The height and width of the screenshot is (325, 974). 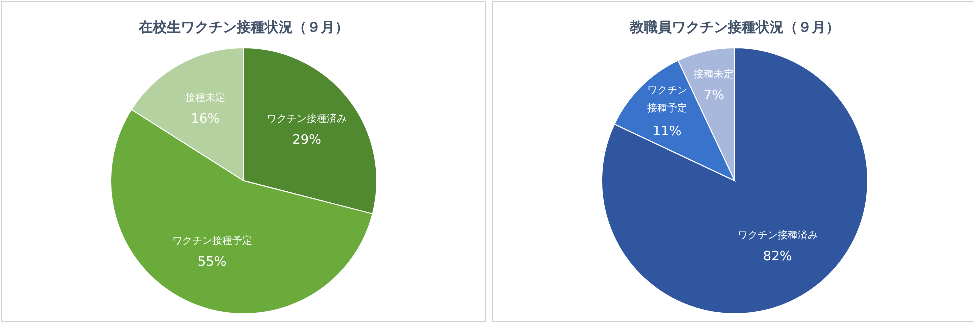 What do you see at coordinates (307, 140) in the screenshot?
I see `data-label: 29%` at bounding box center [307, 140].